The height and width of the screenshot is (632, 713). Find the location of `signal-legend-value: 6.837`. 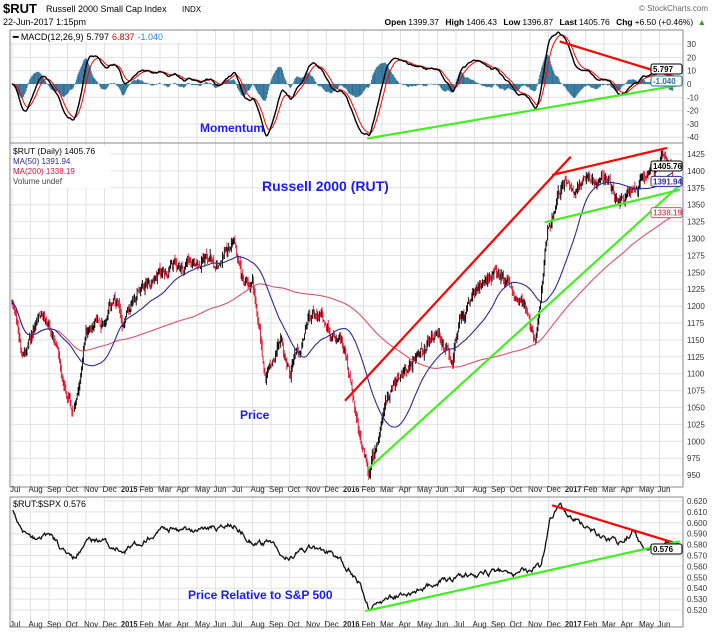

signal-legend-value: 6.837 is located at coordinates (123, 37).